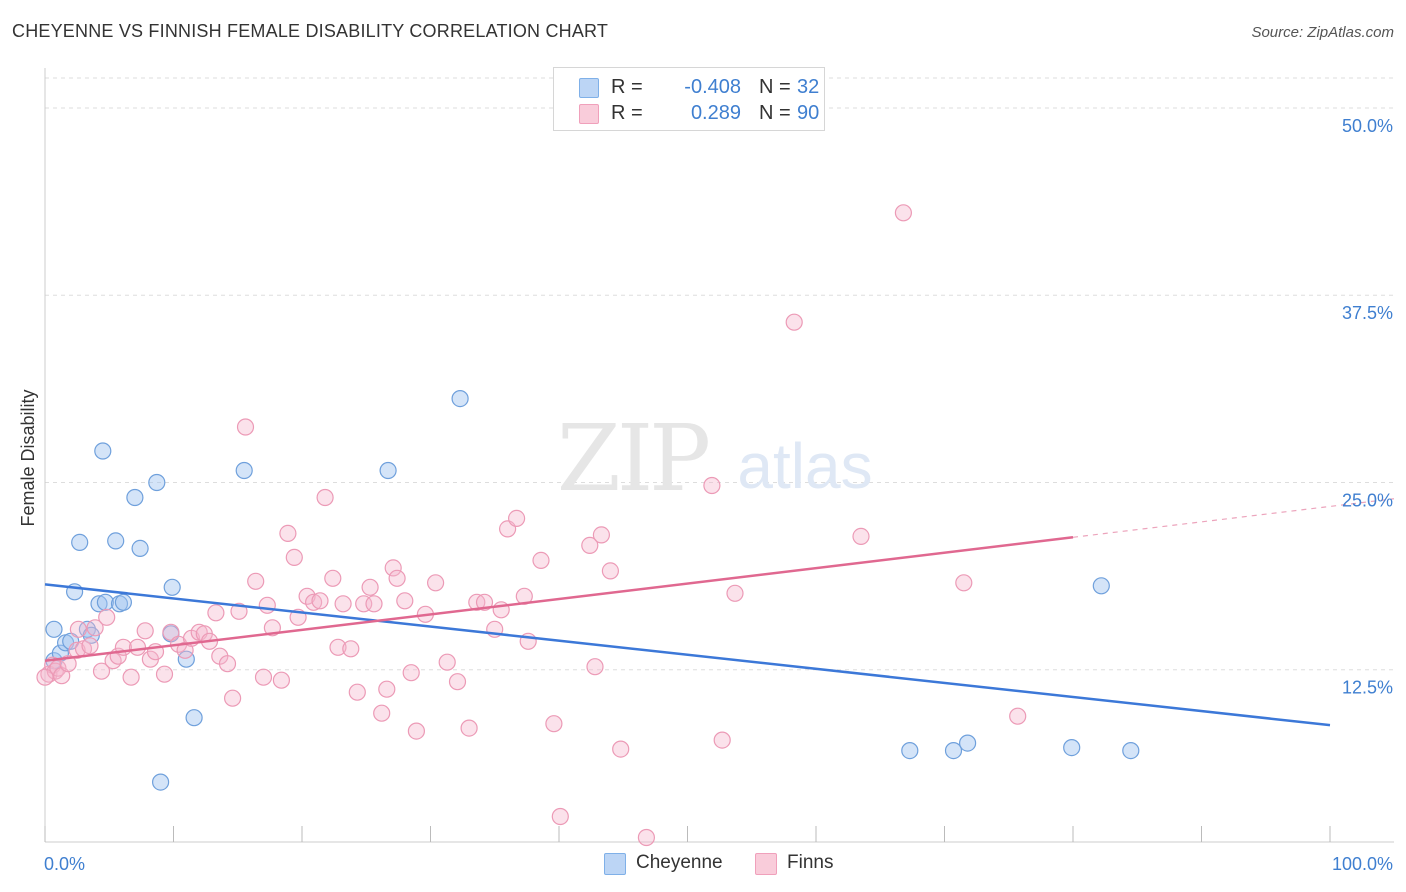 The image size is (1406, 892). Describe the element at coordinates (1362, 864) in the screenshot. I see `x-tick-label: 100.0%` at that location.